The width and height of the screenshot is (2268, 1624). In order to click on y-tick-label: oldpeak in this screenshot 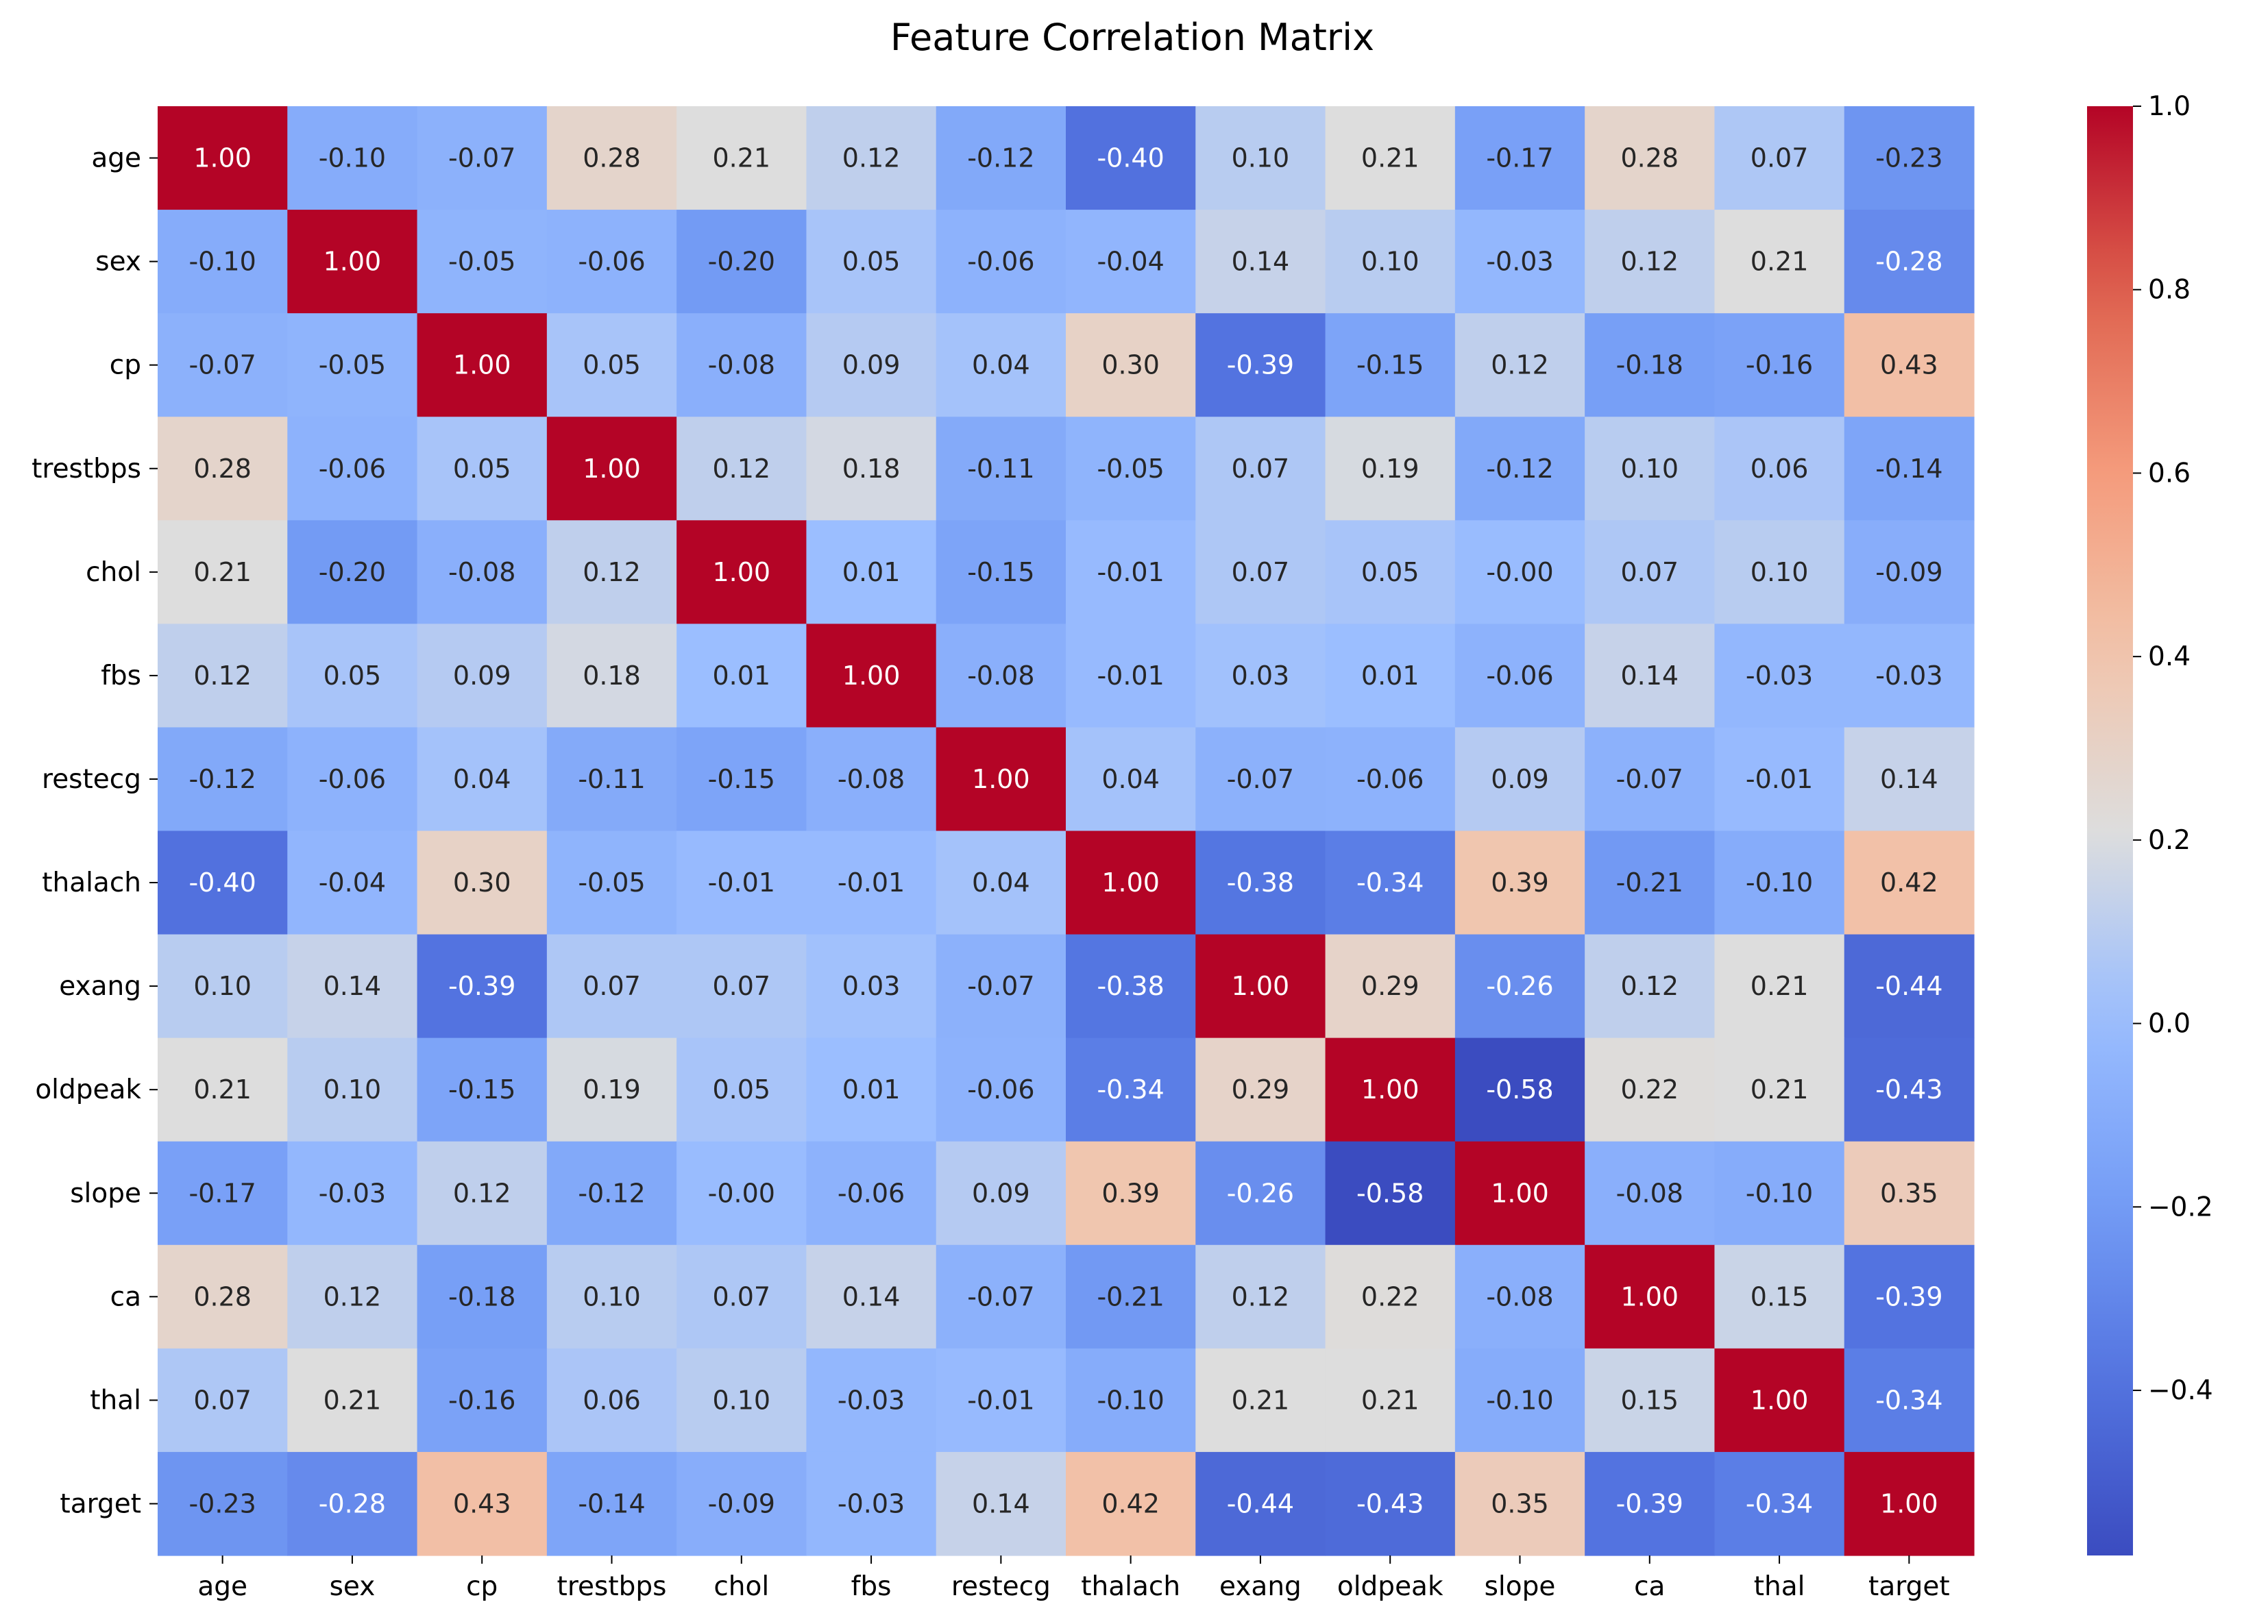, I will do `click(88, 1089)`.